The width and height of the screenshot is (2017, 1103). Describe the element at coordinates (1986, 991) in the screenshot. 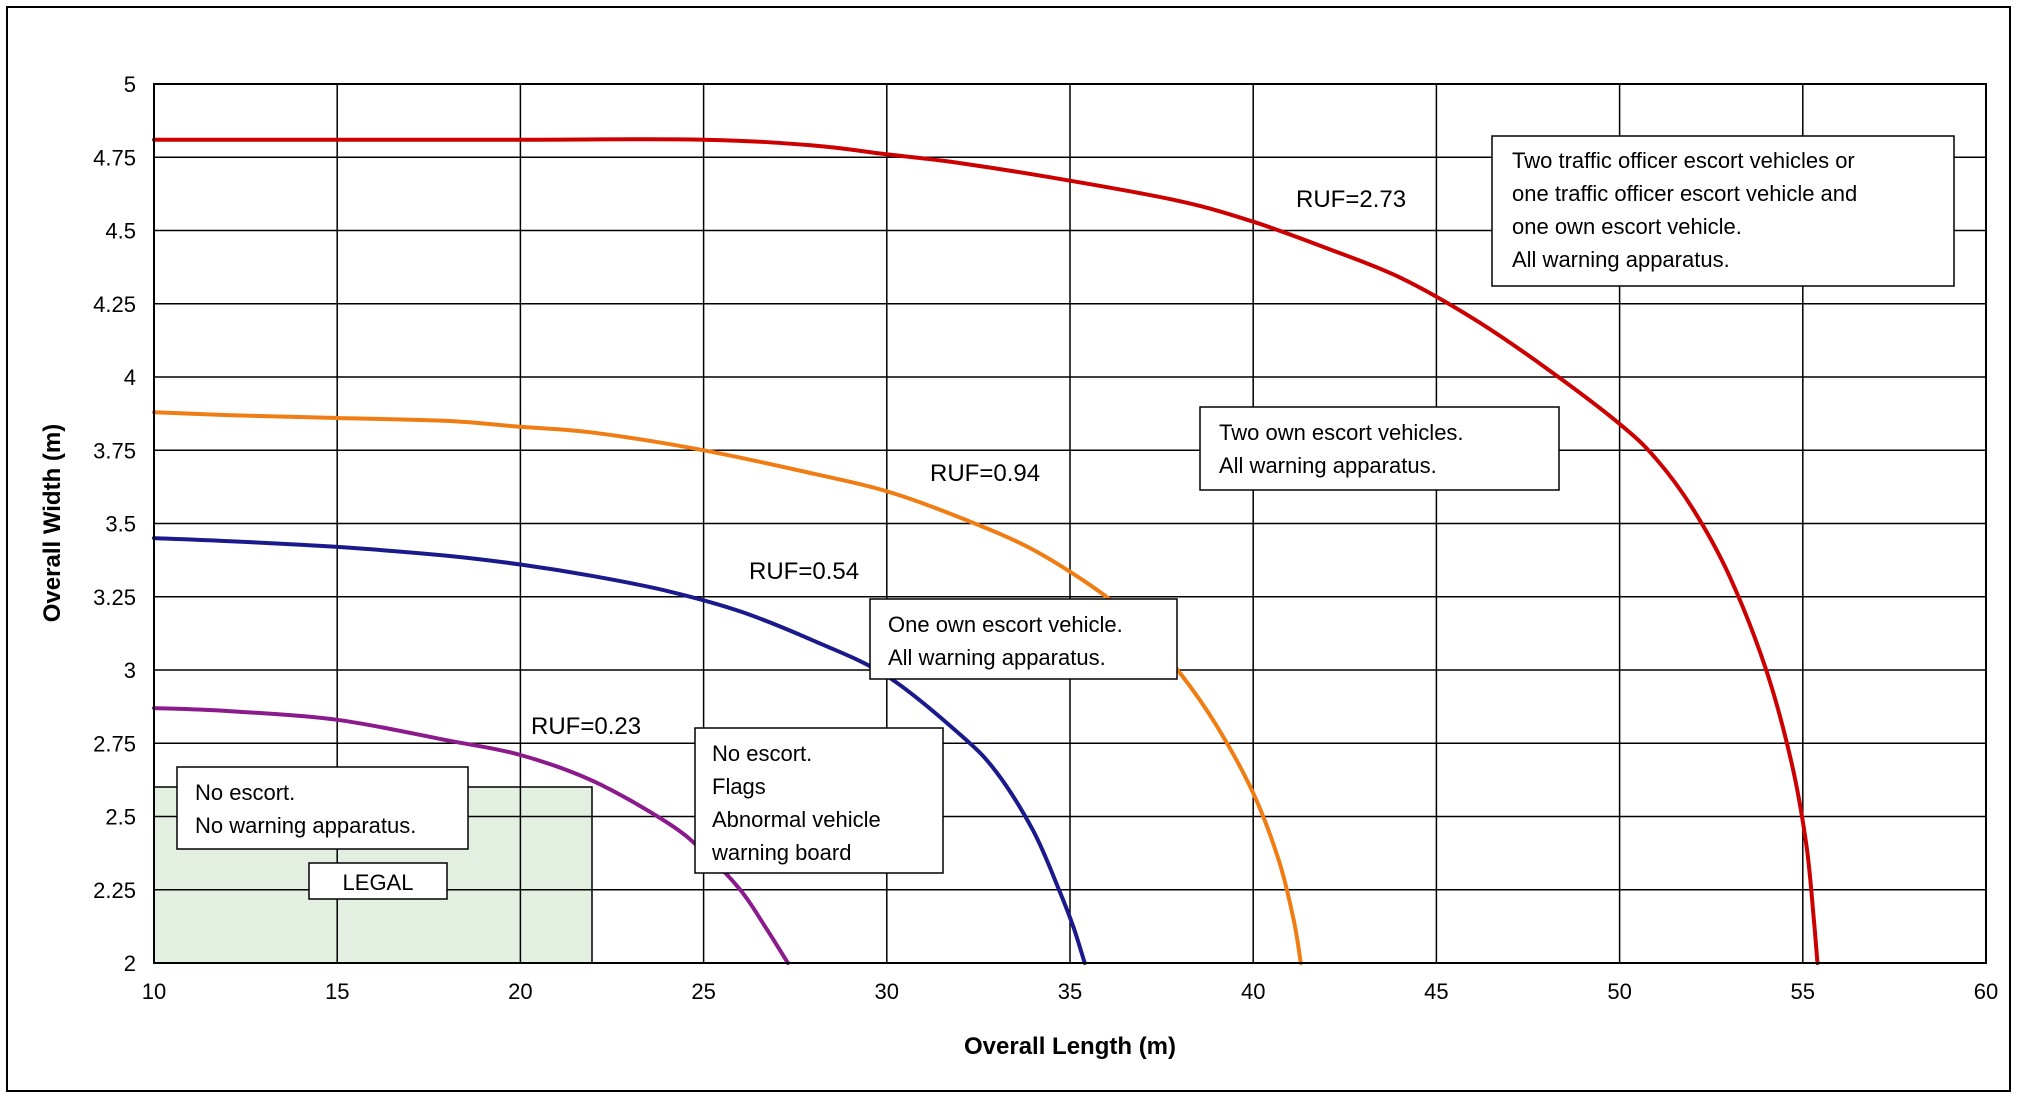

I see `x-tick-label: 60` at that location.